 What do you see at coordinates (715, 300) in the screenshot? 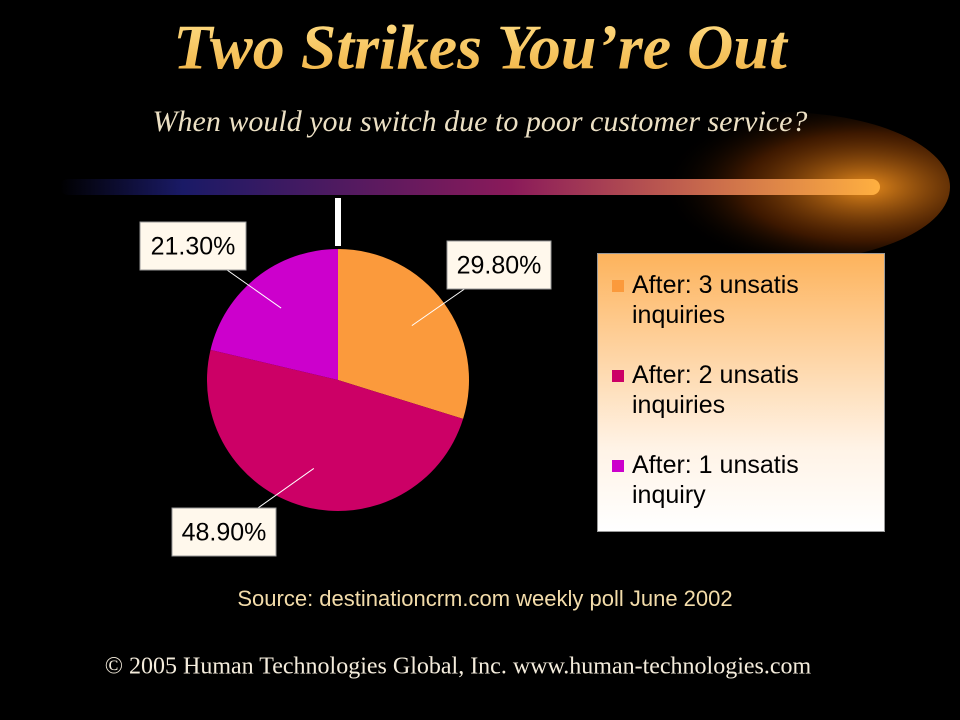
I see `legend-label: After: 3 unsatis inquiries` at bounding box center [715, 300].